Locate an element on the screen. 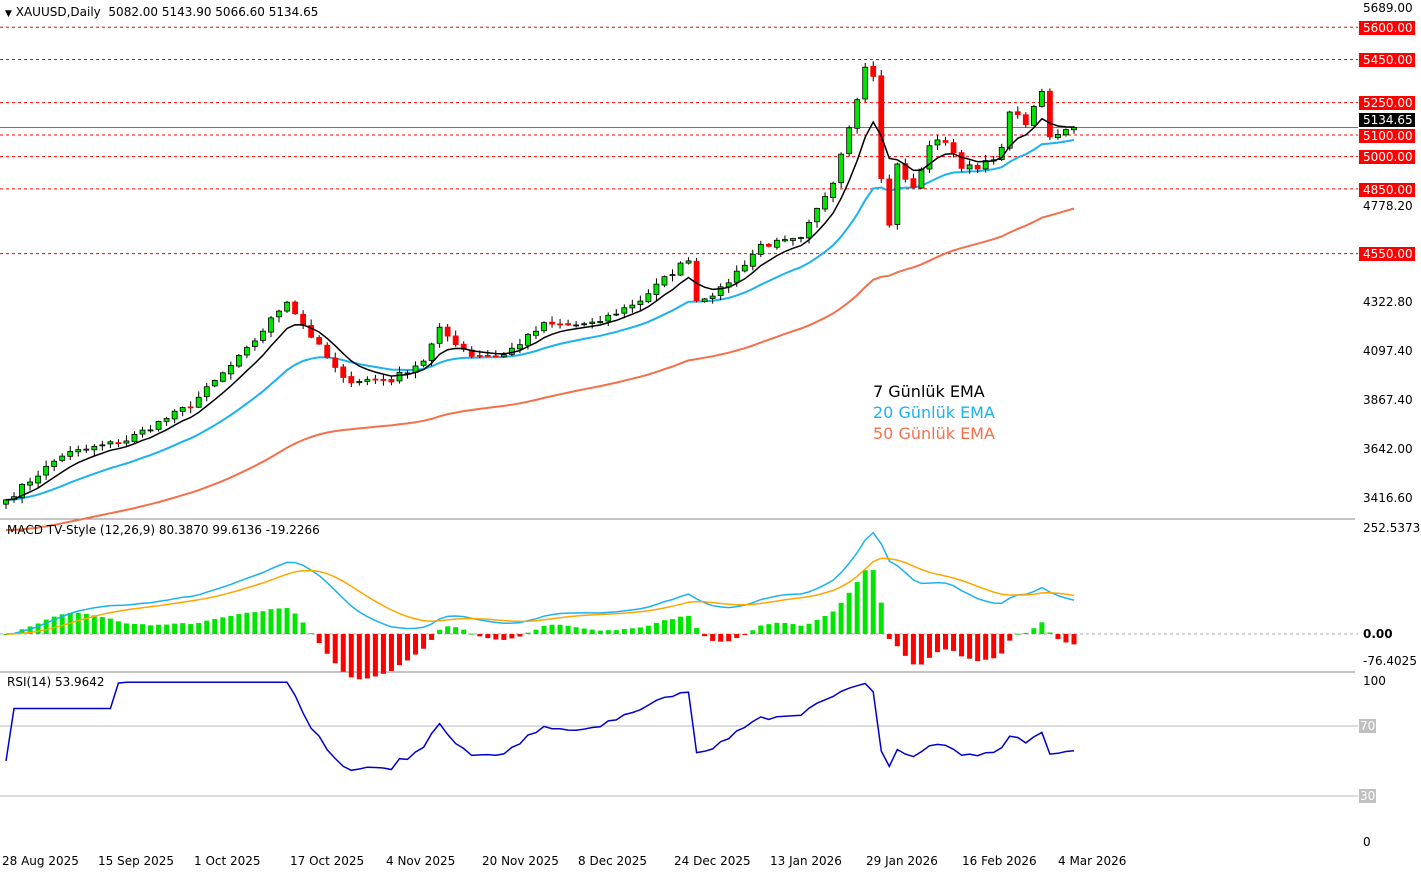 The image size is (1421, 874). price-tick: 3642.00 is located at coordinates (1388, 449).